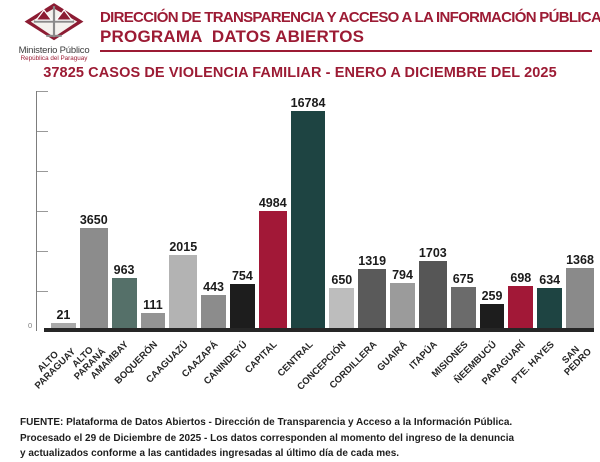  Describe the element at coordinates (54, 50) in the screenshot. I see `logo-org-name: Ministerio Público` at that location.